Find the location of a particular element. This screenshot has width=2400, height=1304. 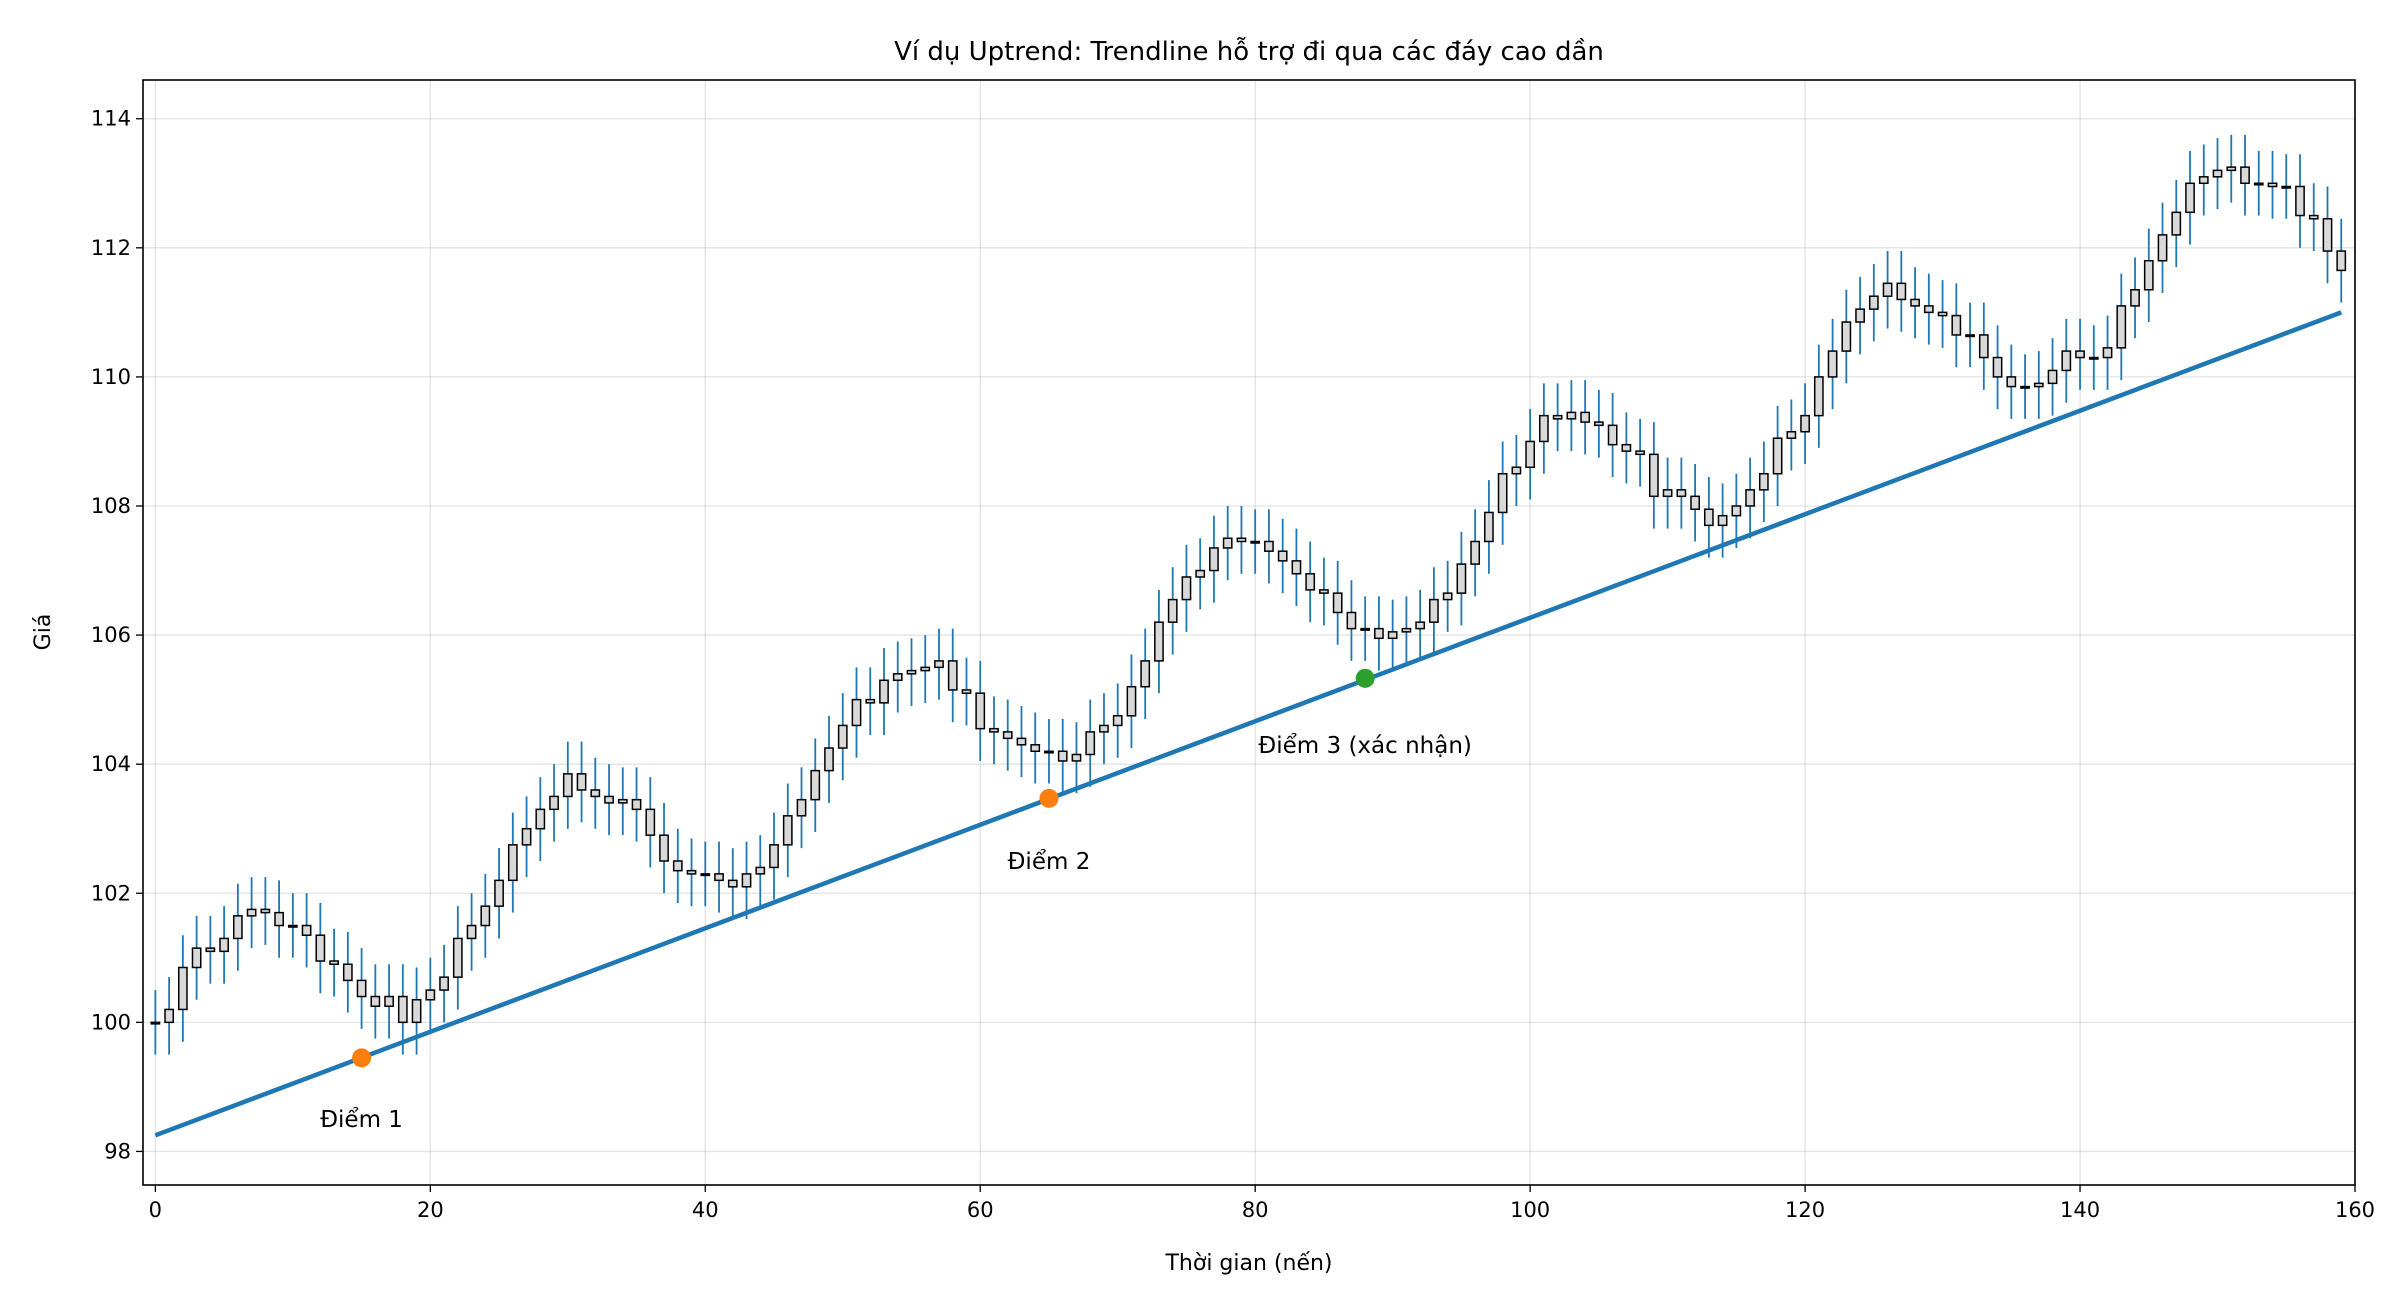

x-tick-label: 80 is located at coordinates (1255, 1210).